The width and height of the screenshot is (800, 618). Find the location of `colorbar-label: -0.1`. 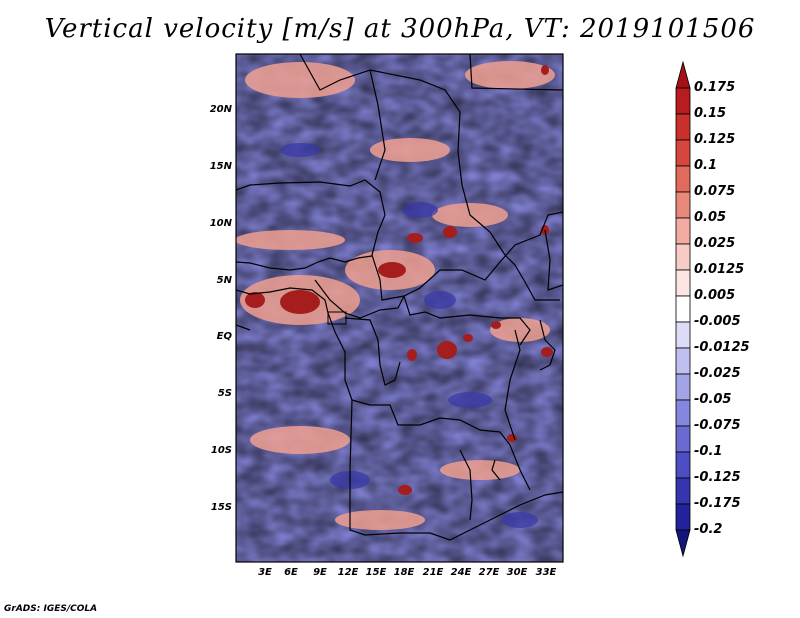

colorbar-label: -0.1 is located at coordinates (708, 451).